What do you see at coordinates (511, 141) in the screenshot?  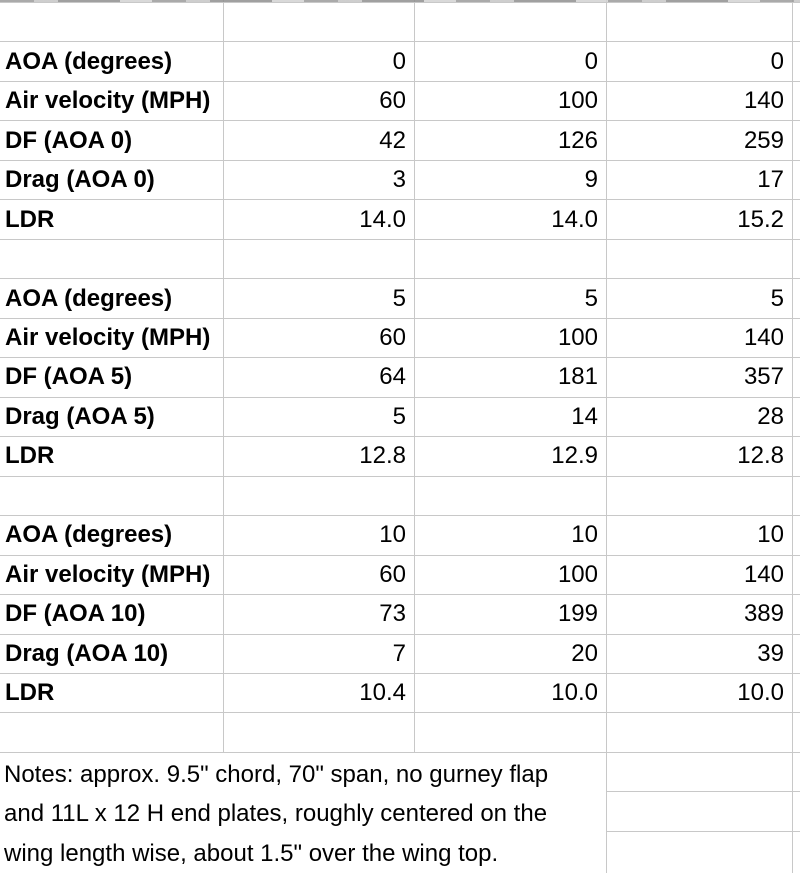 I see `value-cell: 126` at bounding box center [511, 141].